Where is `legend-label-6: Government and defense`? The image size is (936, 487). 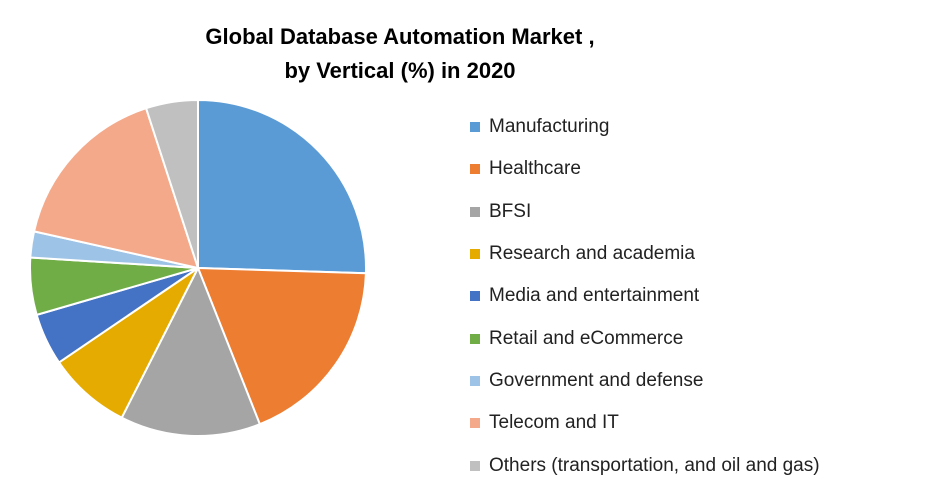
legend-label-6: Government and defense is located at coordinates (596, 380).